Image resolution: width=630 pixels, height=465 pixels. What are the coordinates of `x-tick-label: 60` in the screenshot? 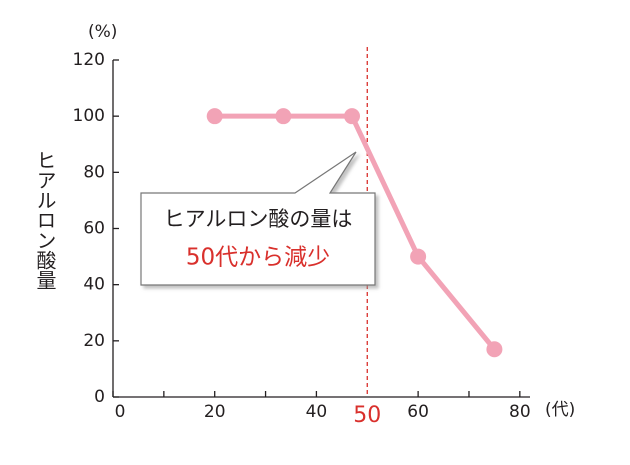 It's located at (418, 412).